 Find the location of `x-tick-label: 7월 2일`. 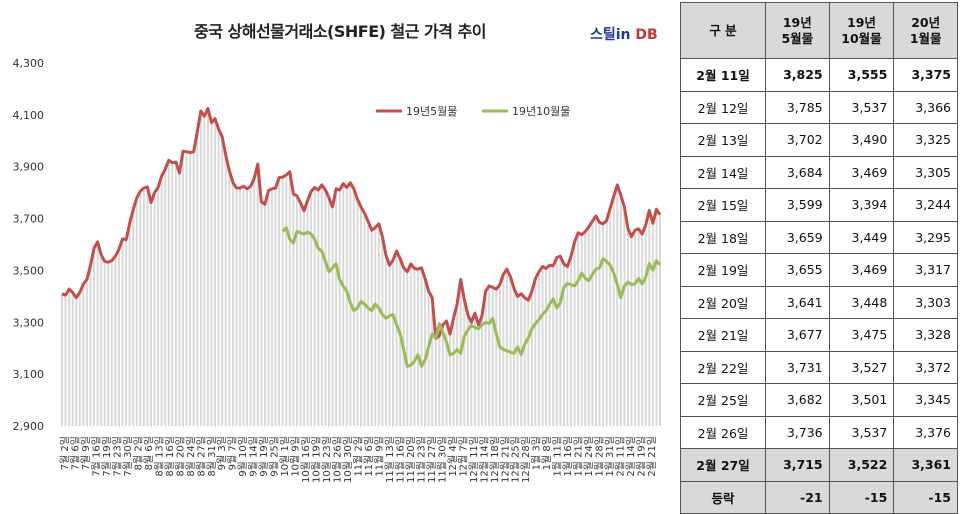

x-tick-label: 7월 2일 is located at coordinates (65, 453).